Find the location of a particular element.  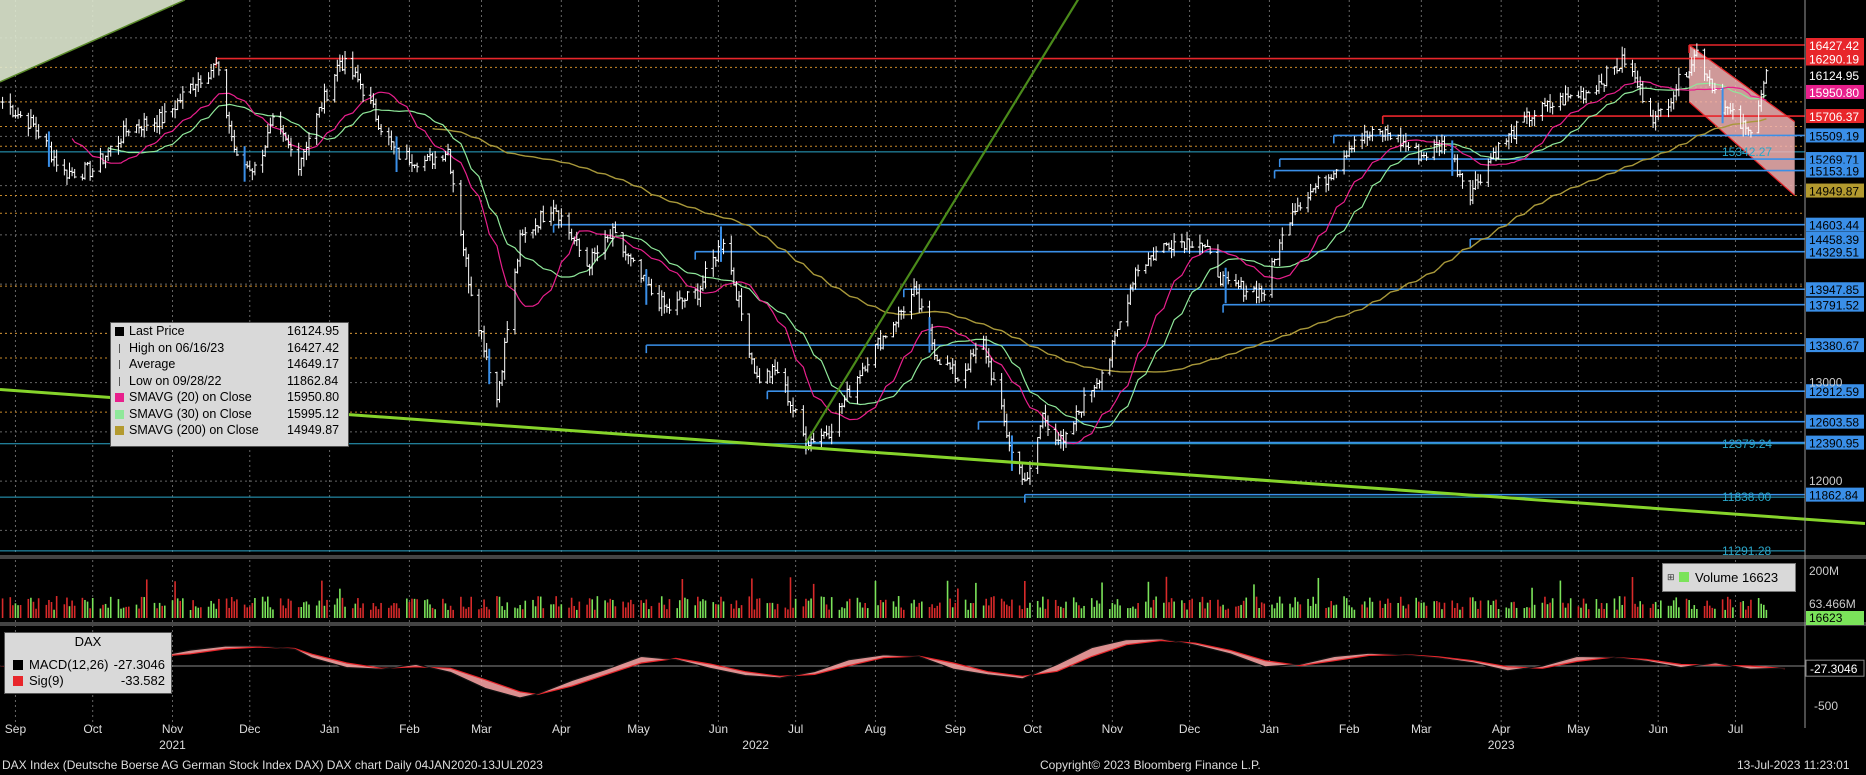

price-label-text: 13791.52 is located at coordinates (1834, 306).